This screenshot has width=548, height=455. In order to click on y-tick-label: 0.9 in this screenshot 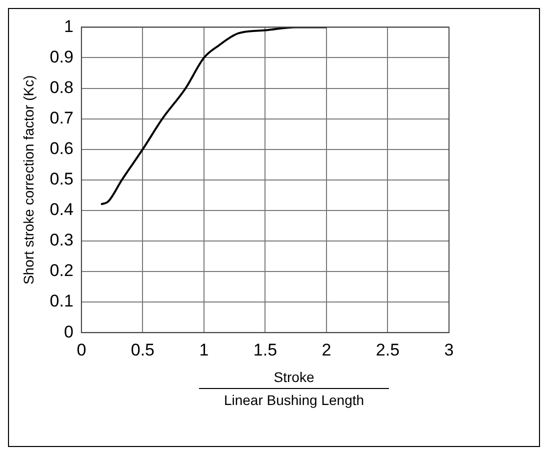, I will do `click(62, 56)`.